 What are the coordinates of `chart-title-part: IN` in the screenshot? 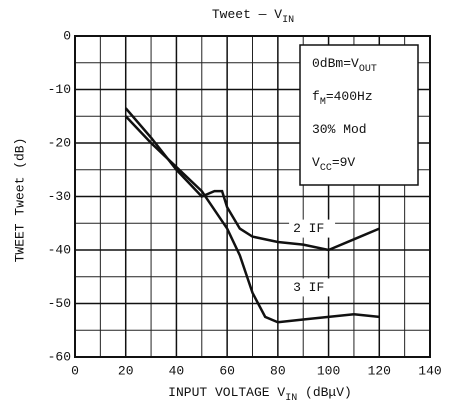 It's located at (288, 20).